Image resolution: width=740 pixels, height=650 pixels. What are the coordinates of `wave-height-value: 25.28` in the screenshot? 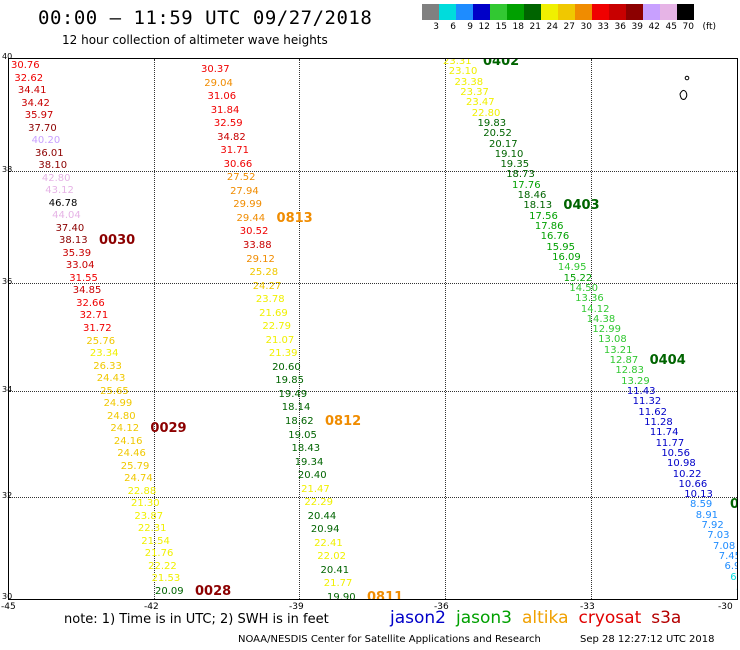 It's located at (264, 273).